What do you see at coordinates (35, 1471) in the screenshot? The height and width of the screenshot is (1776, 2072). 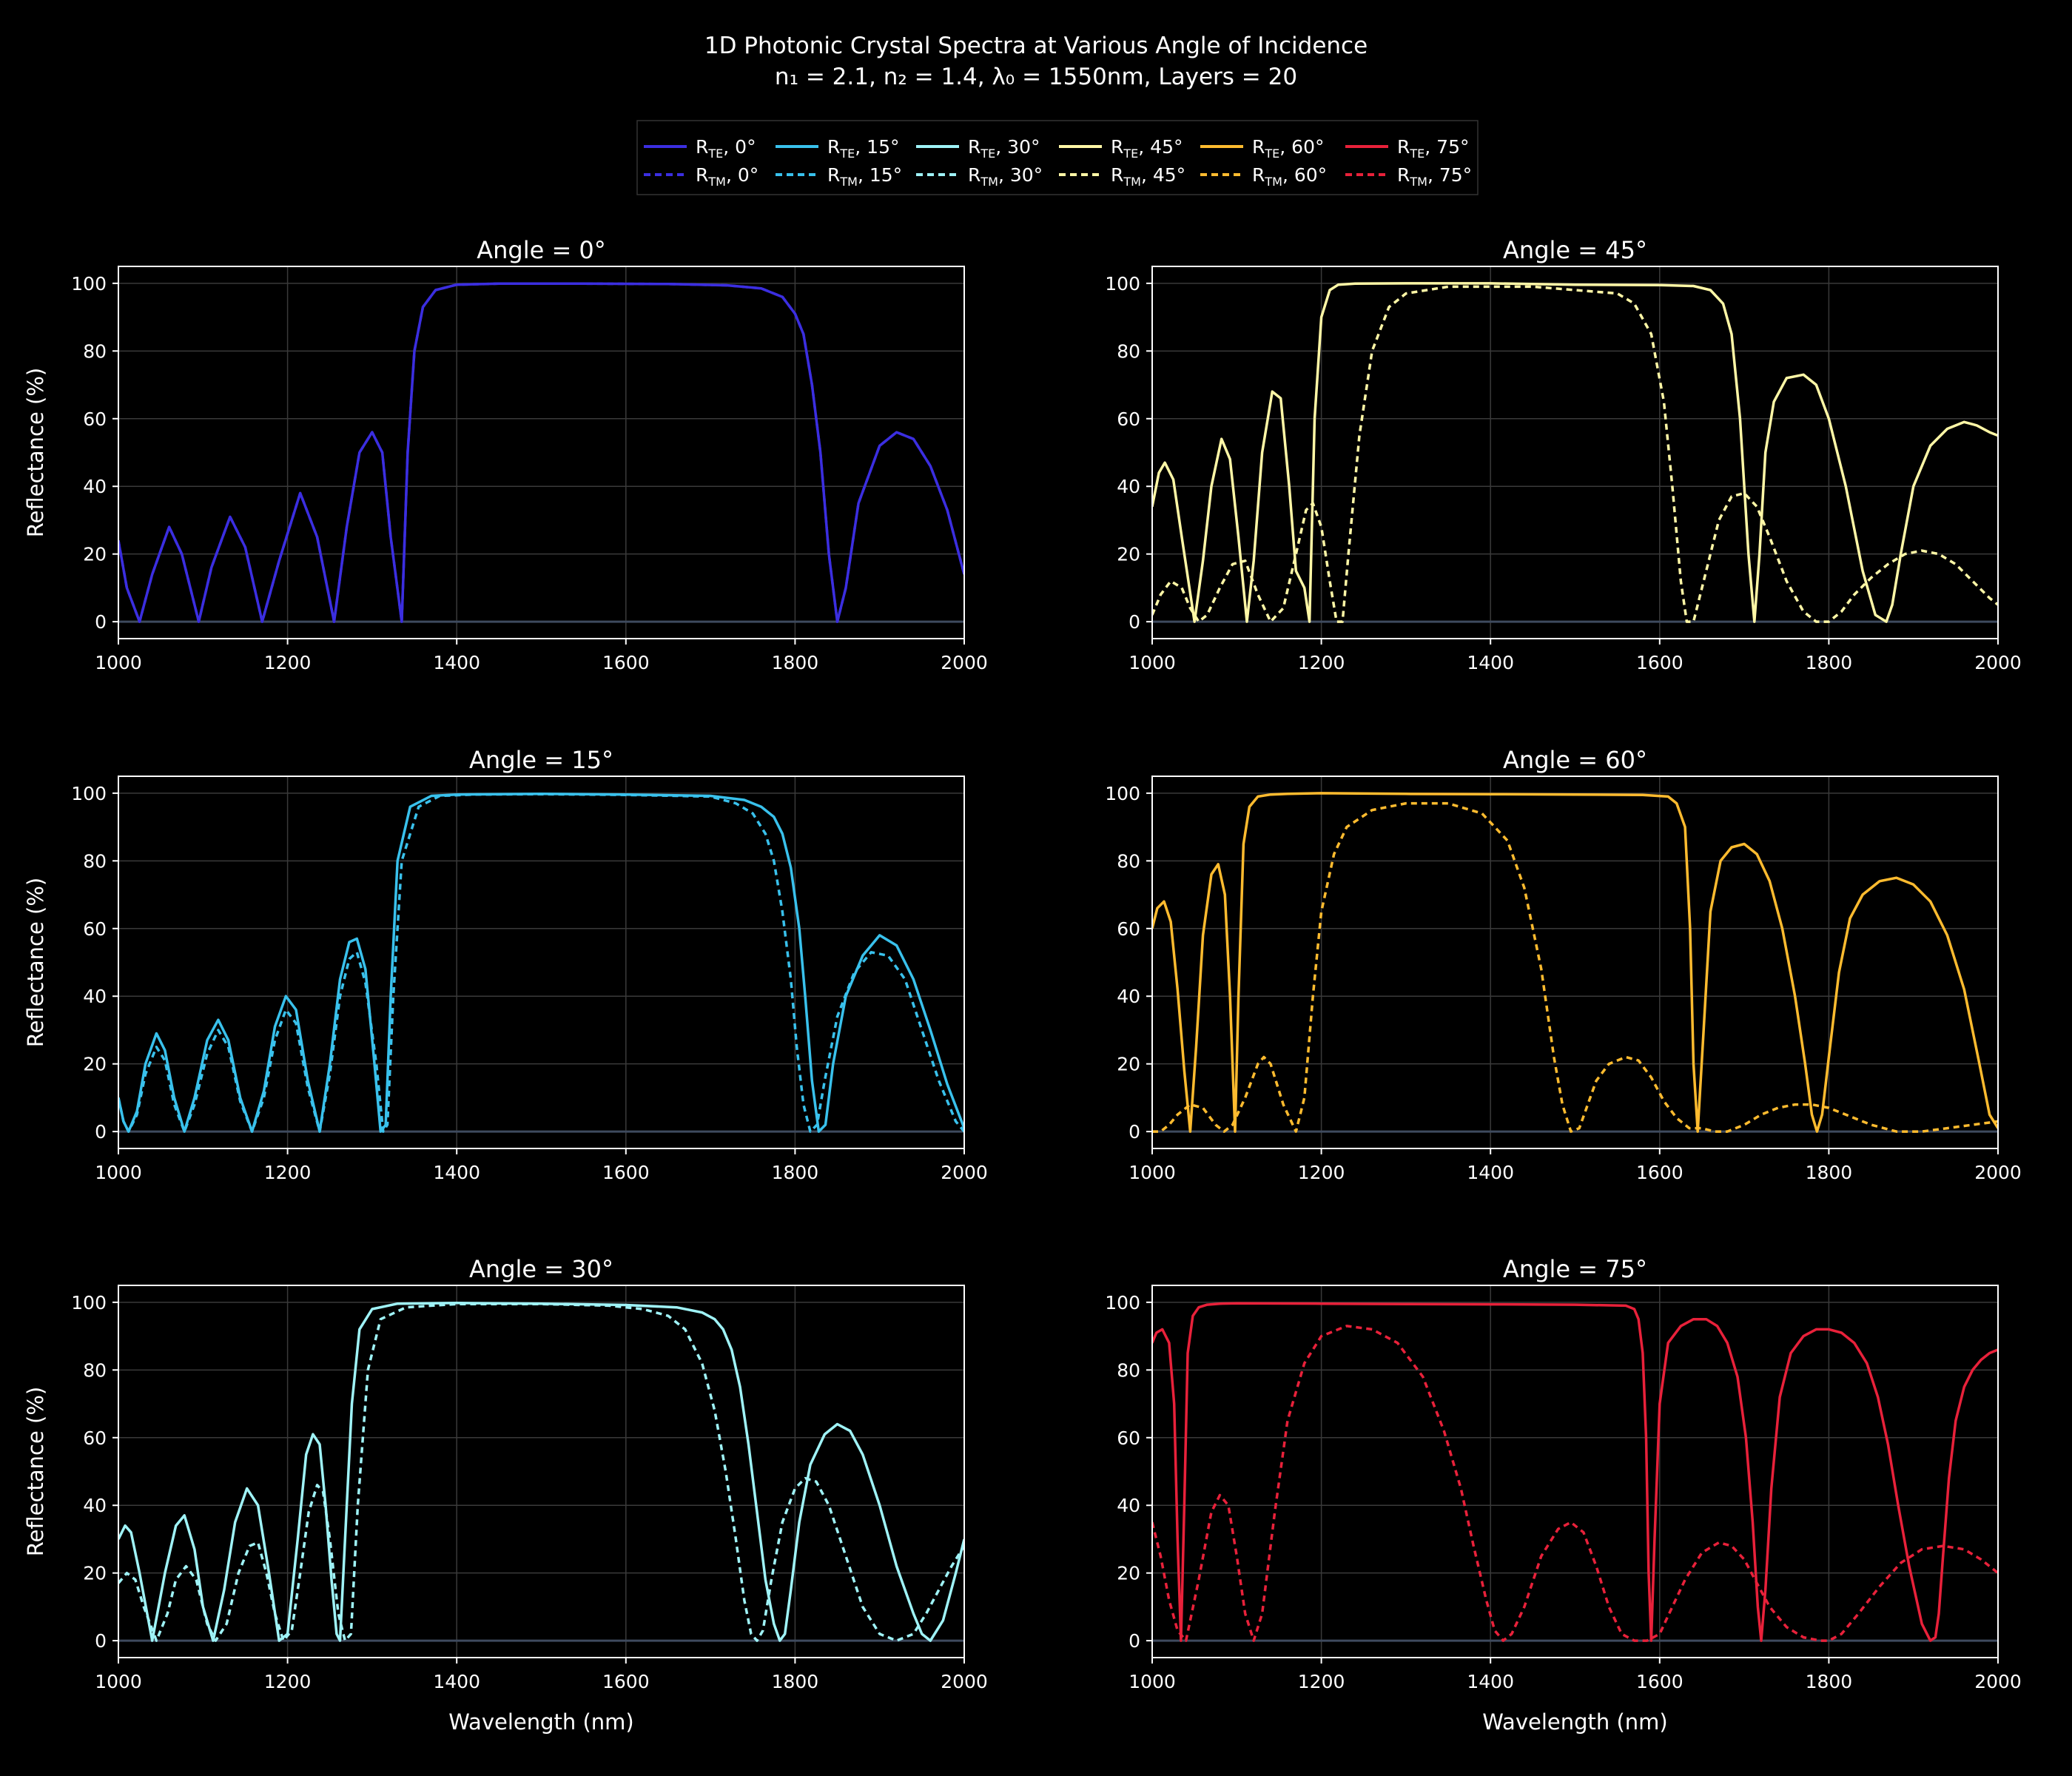 I see `y-axis-label: Reflectance (%)` at bounding box center [35, 1471].